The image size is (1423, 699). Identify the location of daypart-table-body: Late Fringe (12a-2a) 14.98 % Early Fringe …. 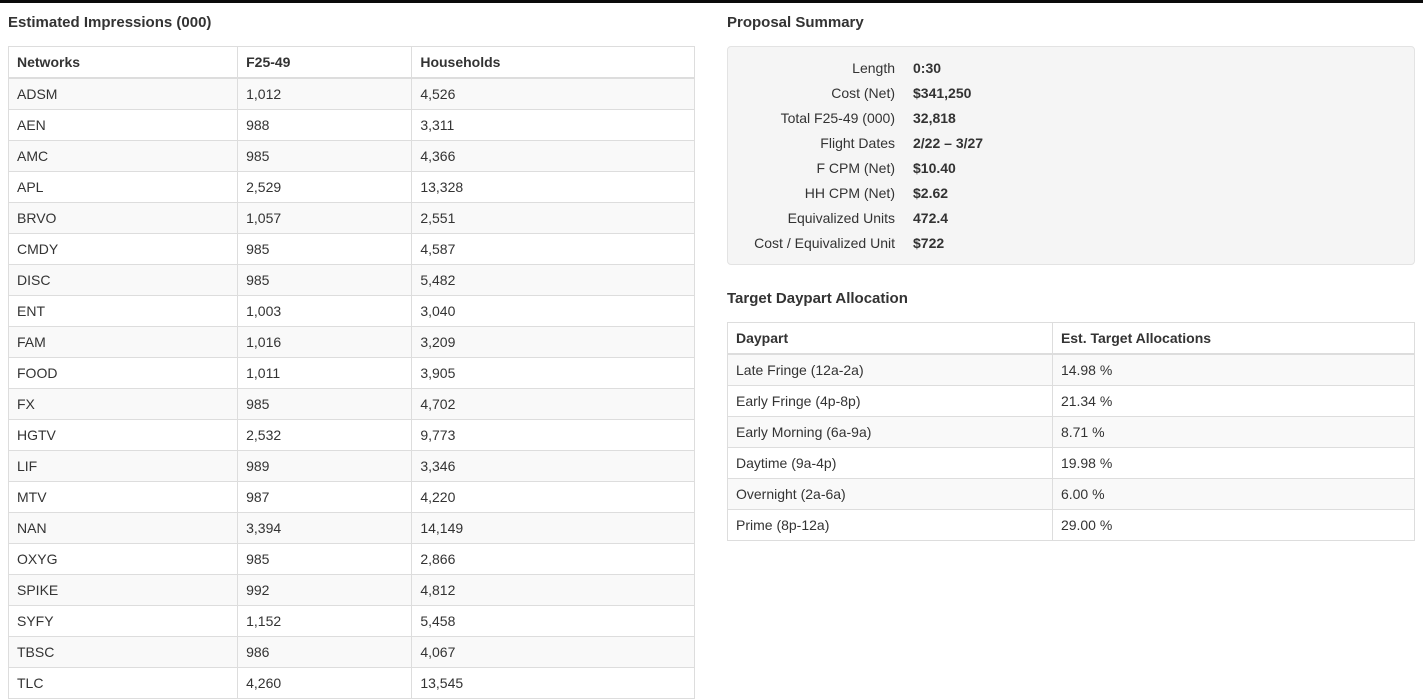
(1071, 447).